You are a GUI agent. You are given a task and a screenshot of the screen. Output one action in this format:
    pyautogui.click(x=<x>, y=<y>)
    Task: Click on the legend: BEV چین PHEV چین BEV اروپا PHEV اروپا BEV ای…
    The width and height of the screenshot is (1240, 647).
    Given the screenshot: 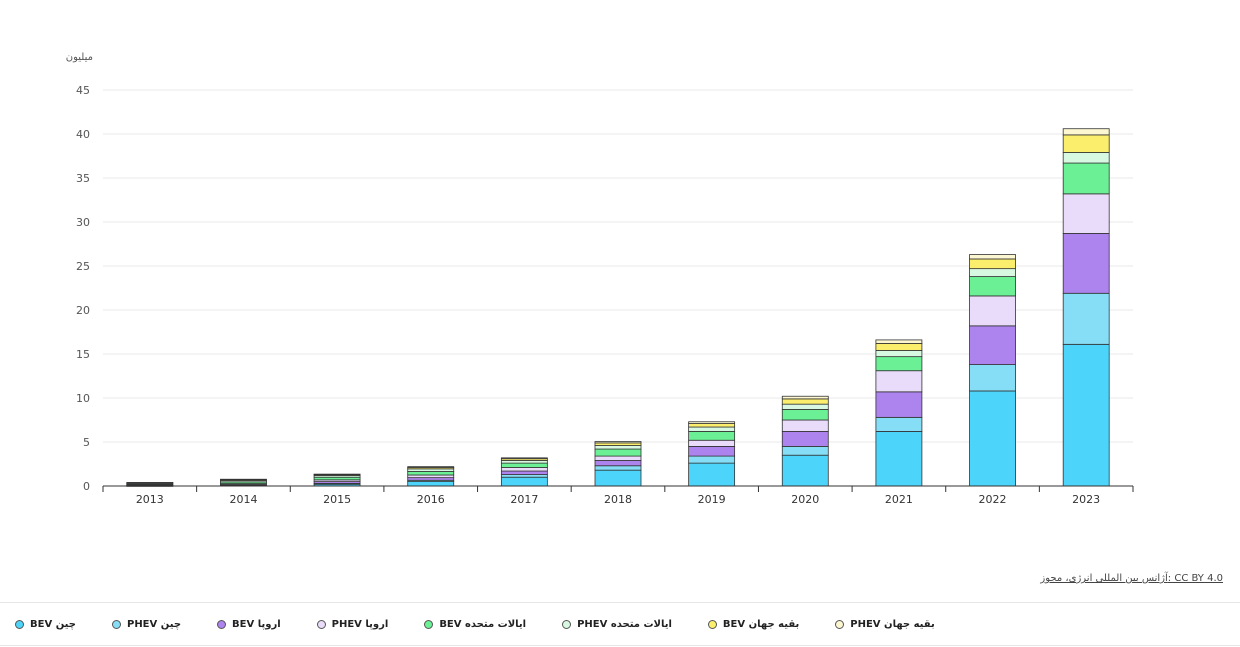 What is the action you would take?
    pyautogui.click(x=493, y=624)
    